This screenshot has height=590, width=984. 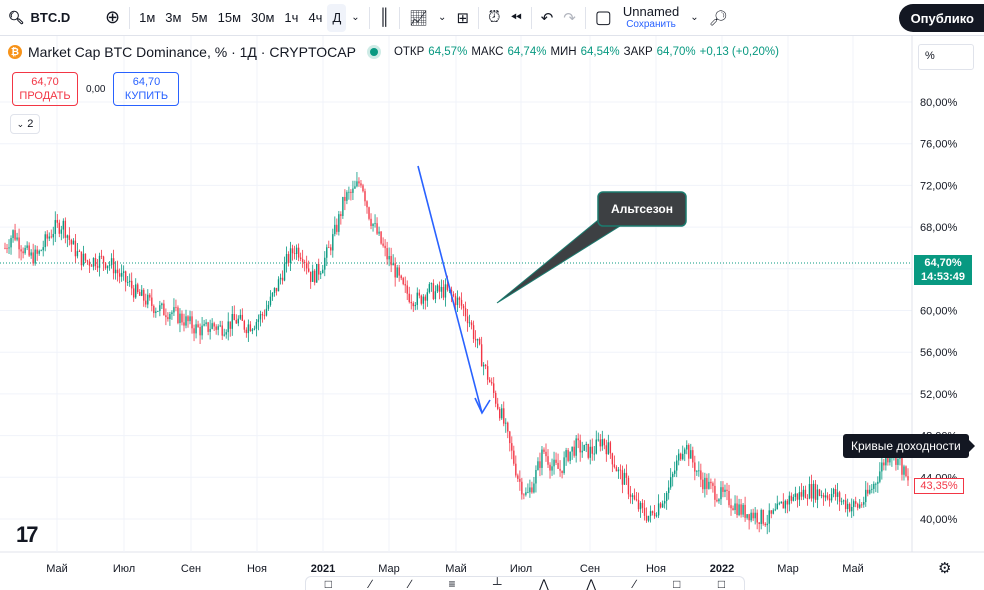 What do you see at coordinates (547, 18) in the screenshot?
I see `undo-icon: ↶` at bounding box center [547, 18].